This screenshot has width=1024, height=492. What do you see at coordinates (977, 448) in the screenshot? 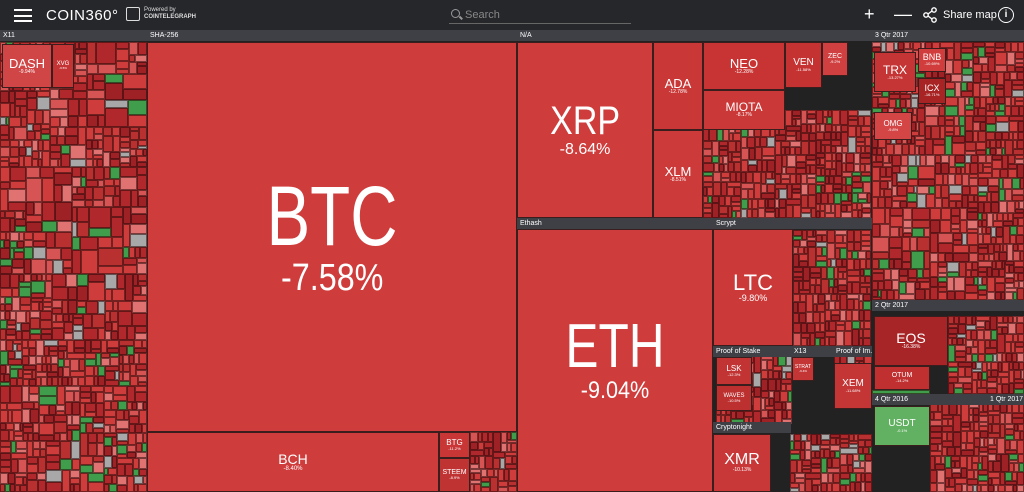
I see `q4-small-coins-mosaic` at bounding box center [977, 448].